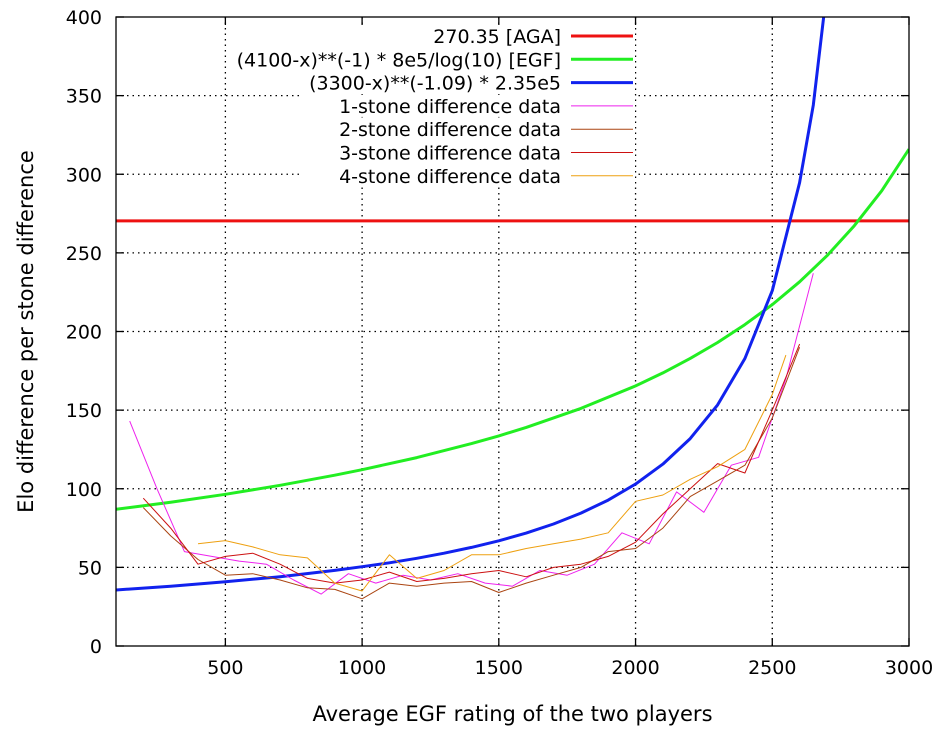 The height and width of the screenshot is (731, 947). I want to click on y-tick-label: 200, so click(84, 333).